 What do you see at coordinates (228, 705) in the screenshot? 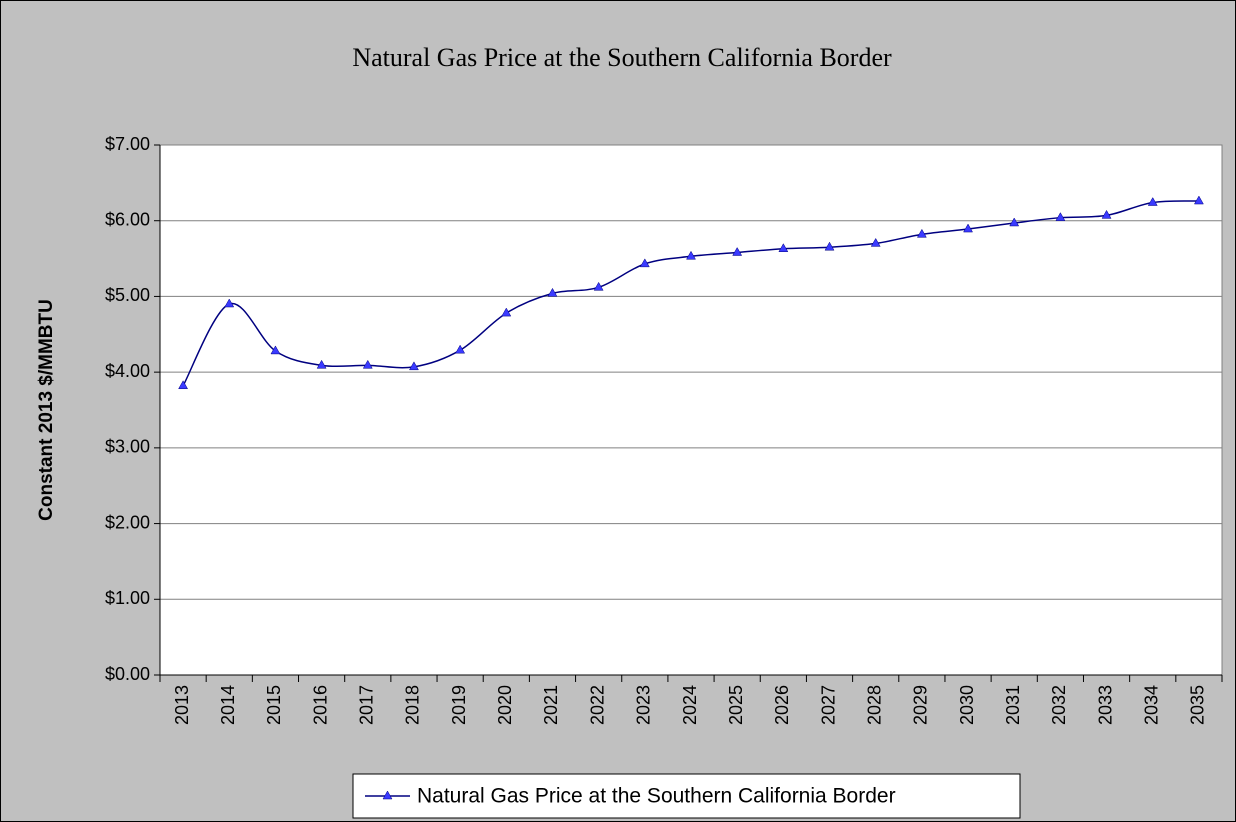
I see `x-tick-label: 2014` at bounding box center [228, 705].